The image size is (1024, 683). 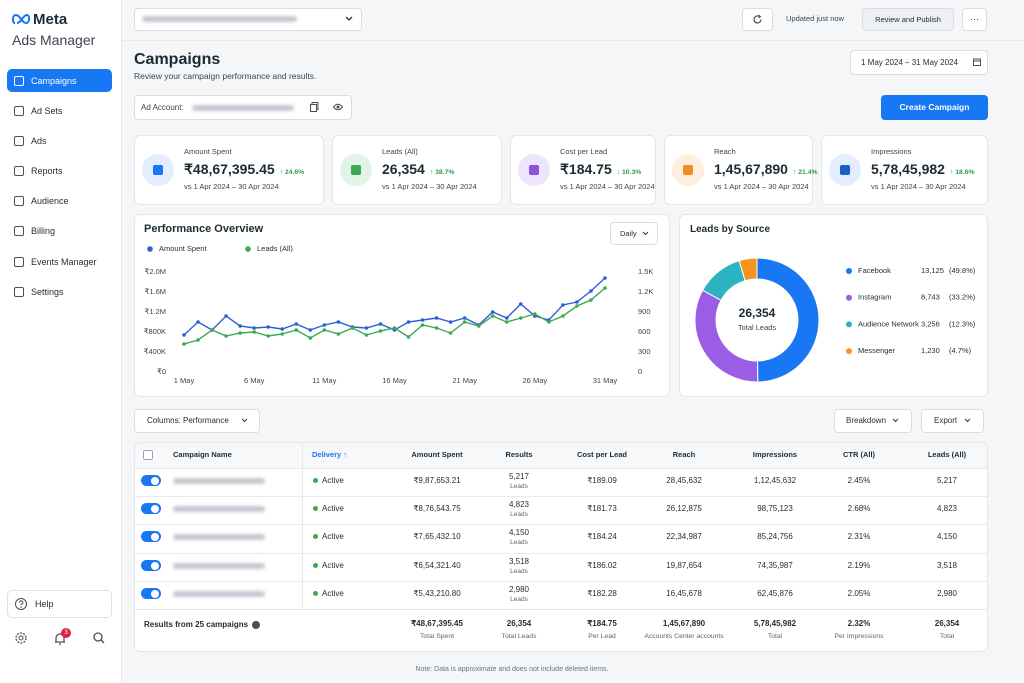 What do you see at coordinates (859, 636) in the screenshot?
I see `total-caption: Per Impressions` at bounding box center [859, 636].